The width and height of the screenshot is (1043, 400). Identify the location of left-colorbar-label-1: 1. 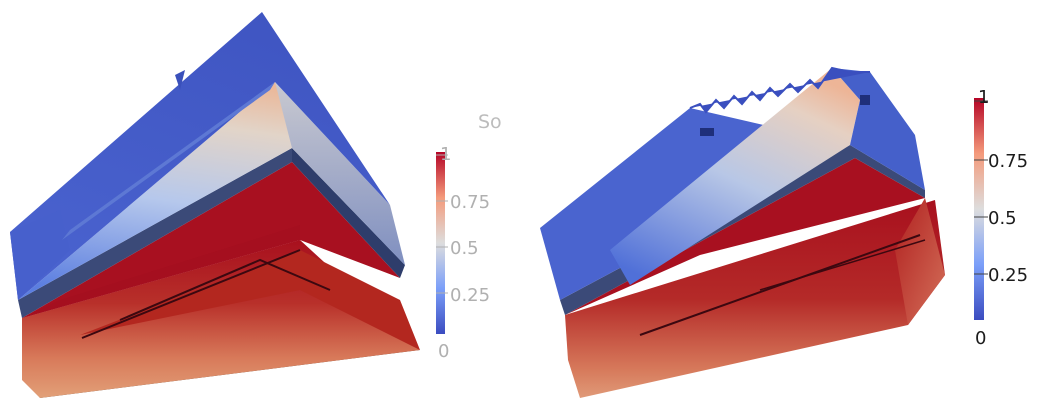
(445, 154).